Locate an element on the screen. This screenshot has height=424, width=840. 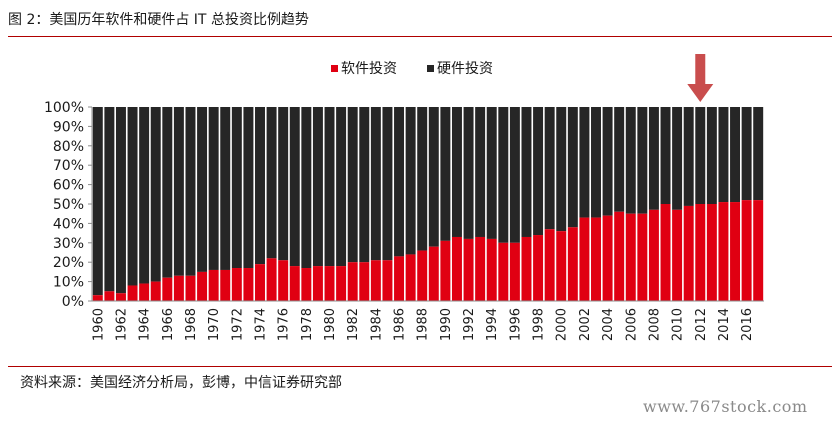
legend-label: 软件投资 is located at coordinates (369, 69).